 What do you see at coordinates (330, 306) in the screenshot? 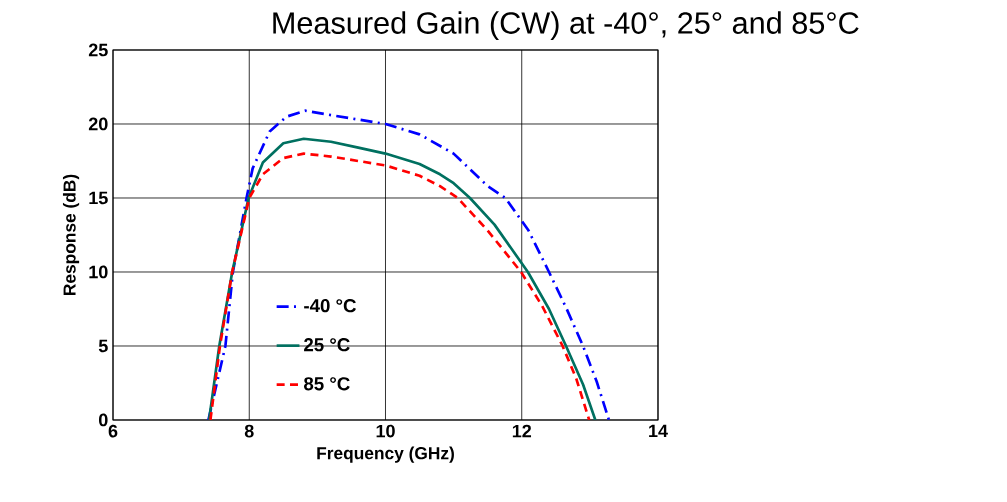
I see `legend-label: -40 °C` at bounding box center [330, 306].